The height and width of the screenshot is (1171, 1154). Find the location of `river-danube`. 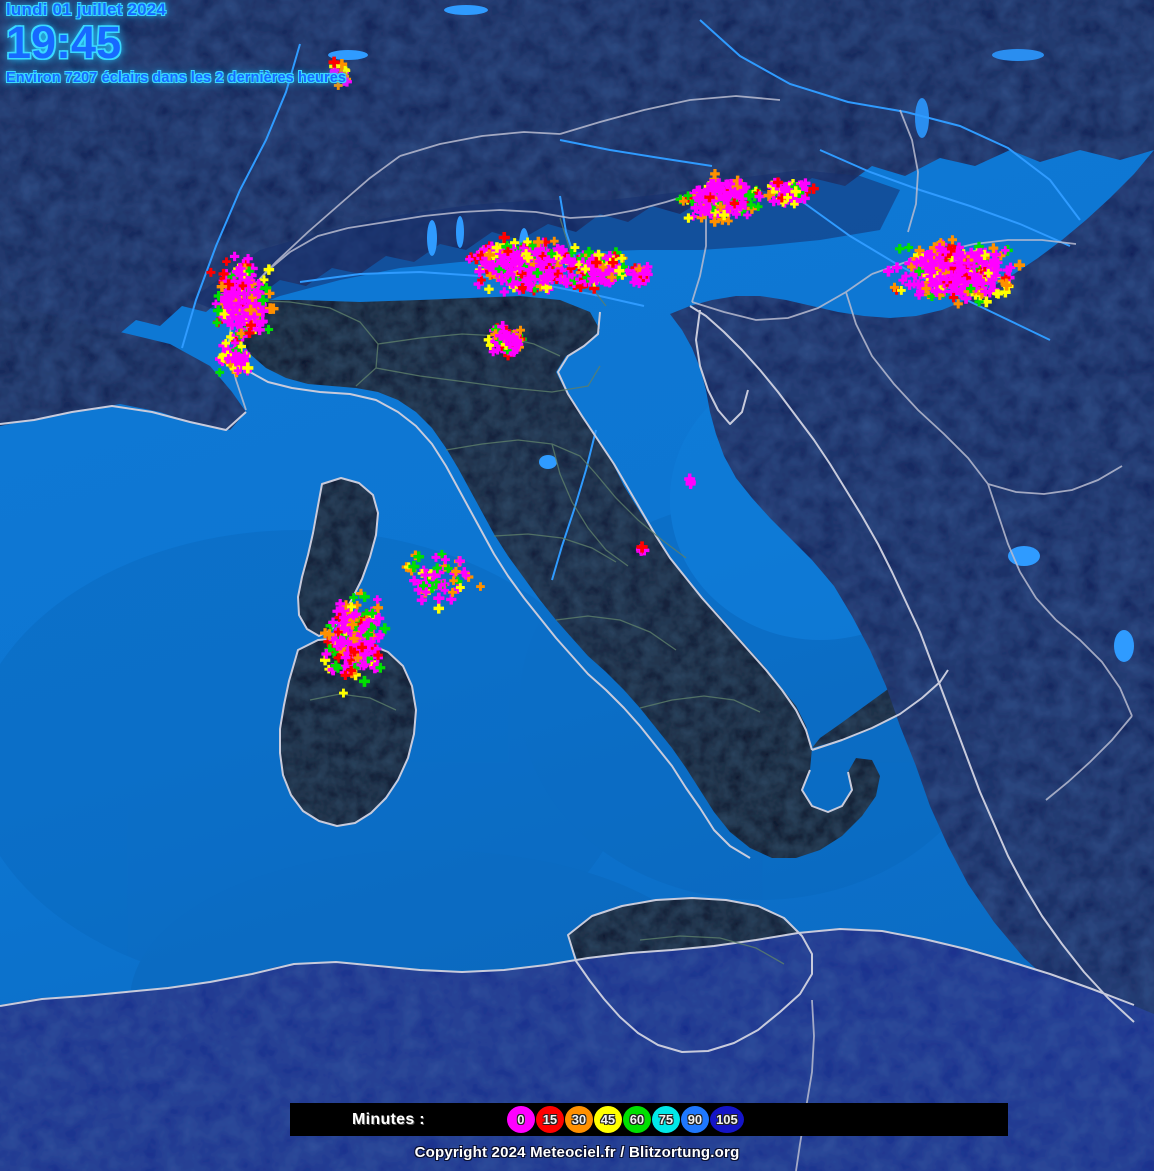

river-danube is located at coordinates (890, 120).